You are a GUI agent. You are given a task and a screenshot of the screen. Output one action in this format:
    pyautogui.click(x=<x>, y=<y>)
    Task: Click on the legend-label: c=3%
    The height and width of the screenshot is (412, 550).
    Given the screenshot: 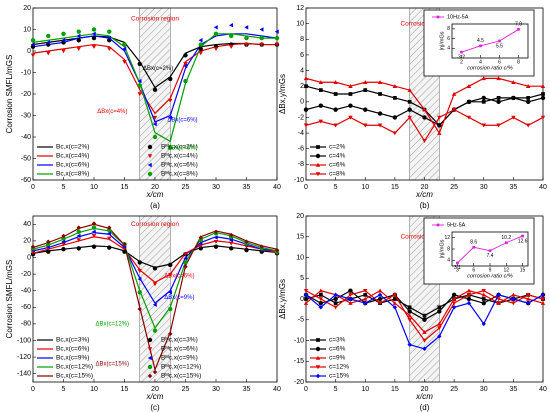 What is the action you would take?
    pyautogui.click(x=337, y=340)
    